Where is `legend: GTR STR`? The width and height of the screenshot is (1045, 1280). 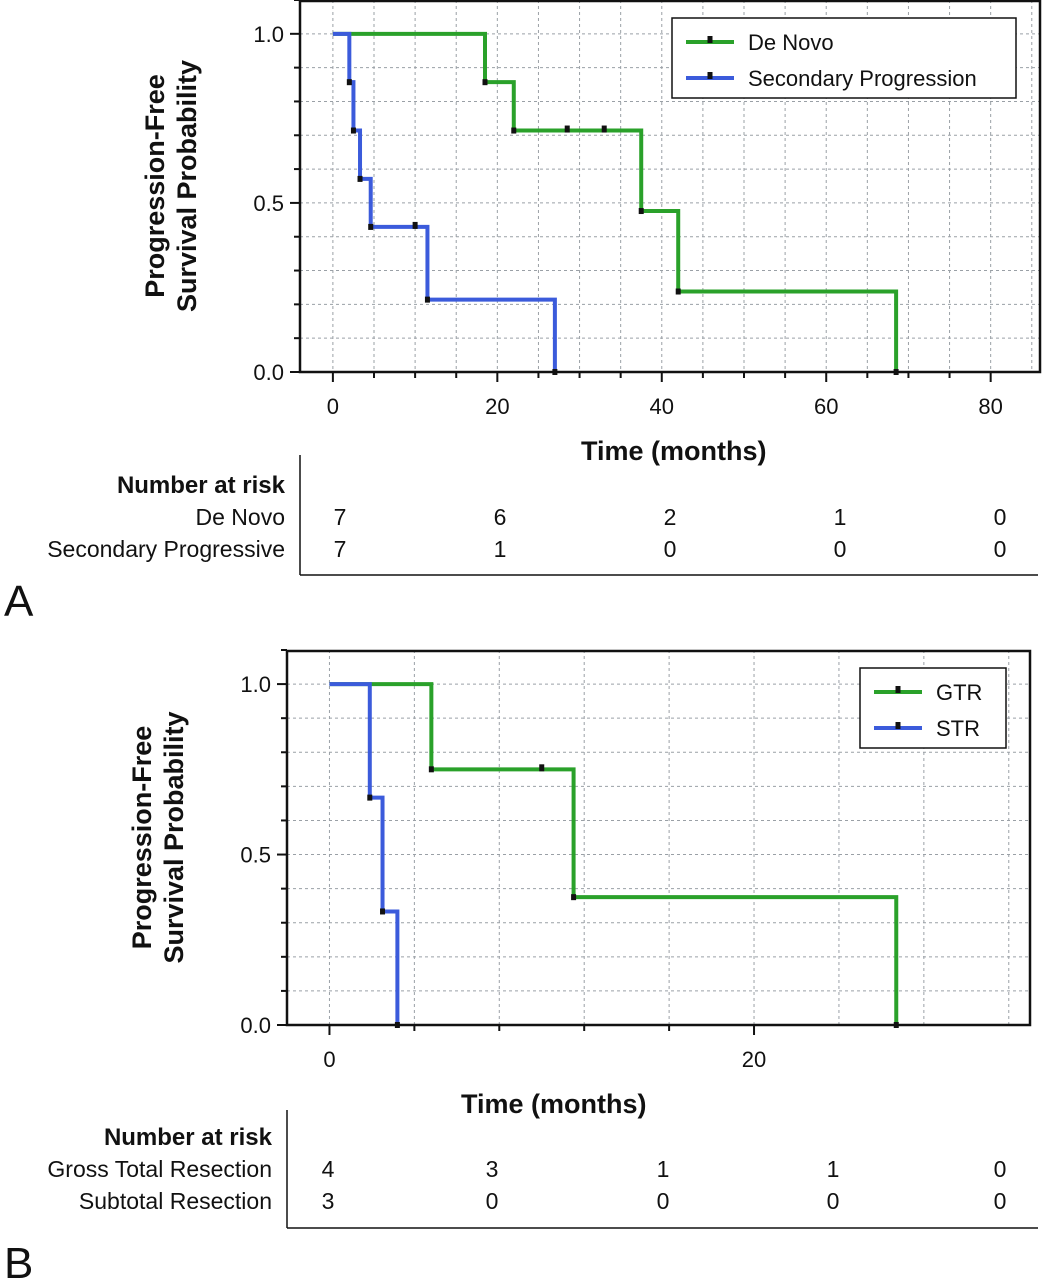
legend: GTR STR is located at coordinates (933, 708).